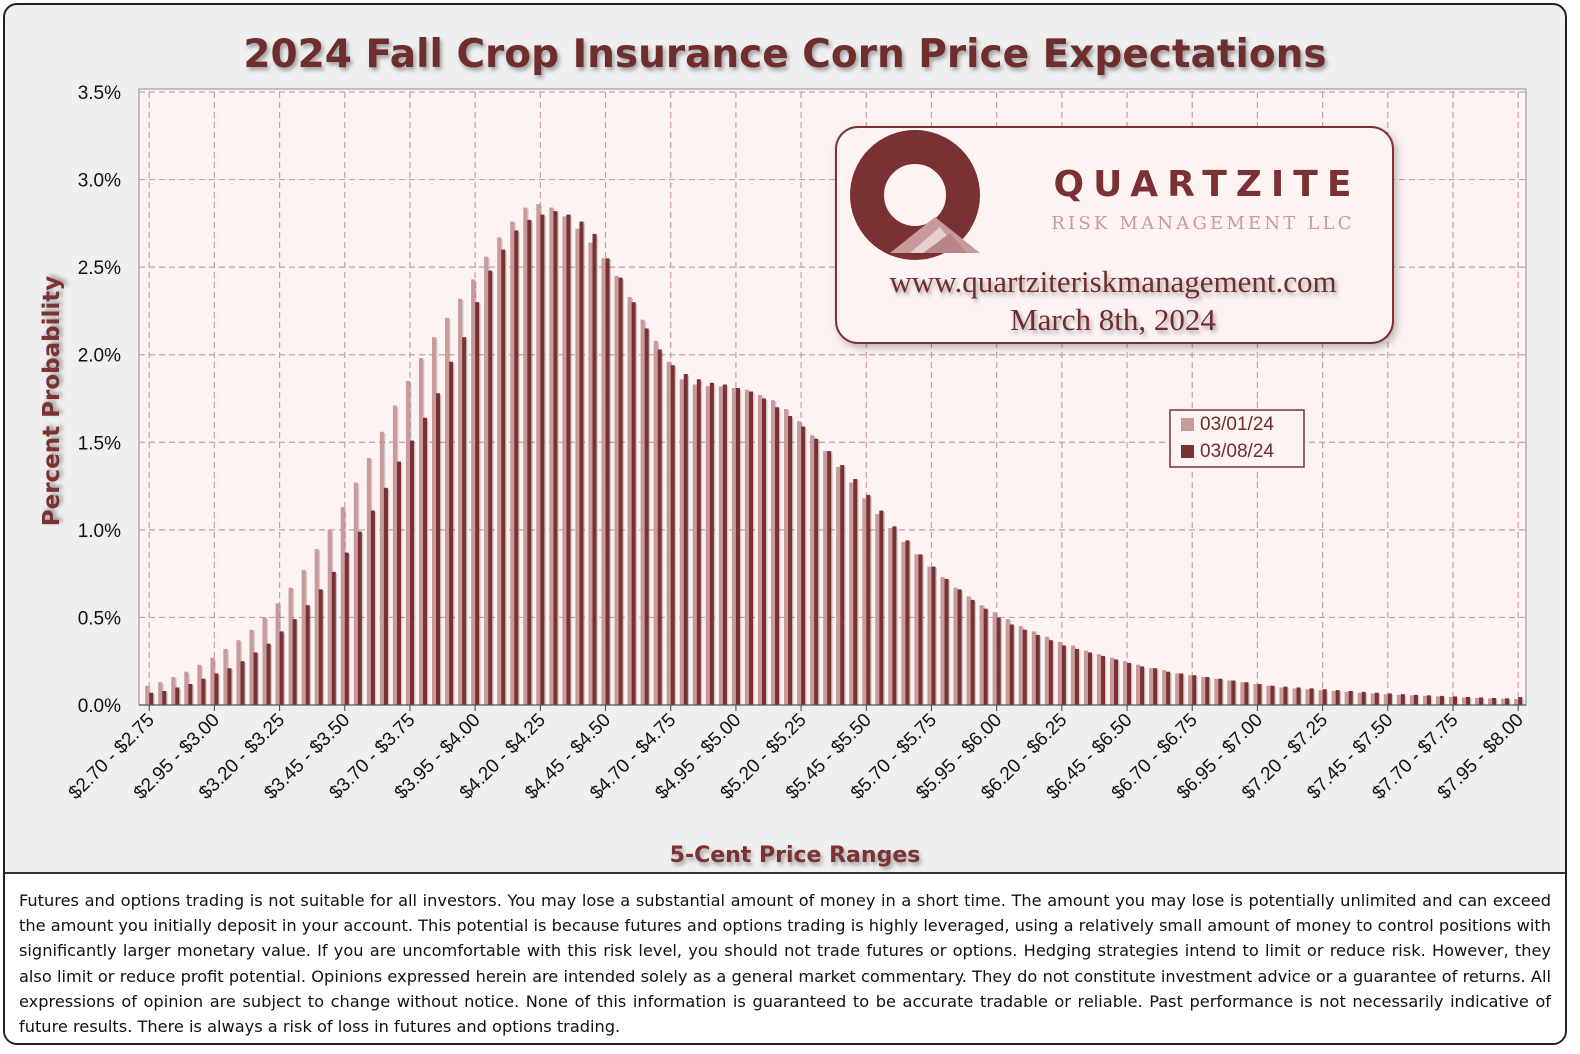 The height and width of the screenshot is (1054, 1580). What do you see at coordinates (99, 706) in the screenshot?
I see `y-tick-label: 0.0%` at bounding box center [99, 706].